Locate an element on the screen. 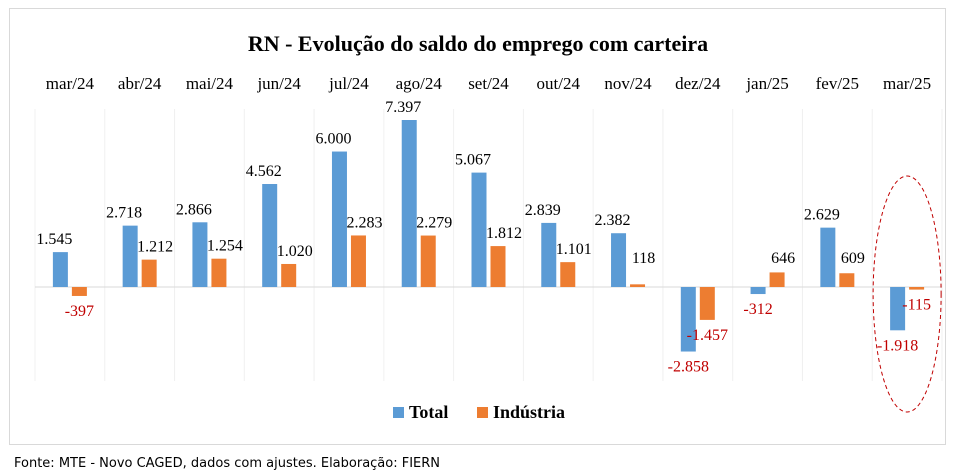  data-label-ind-stria-abr-24: 1.212 is located at coordinates (155, 247).